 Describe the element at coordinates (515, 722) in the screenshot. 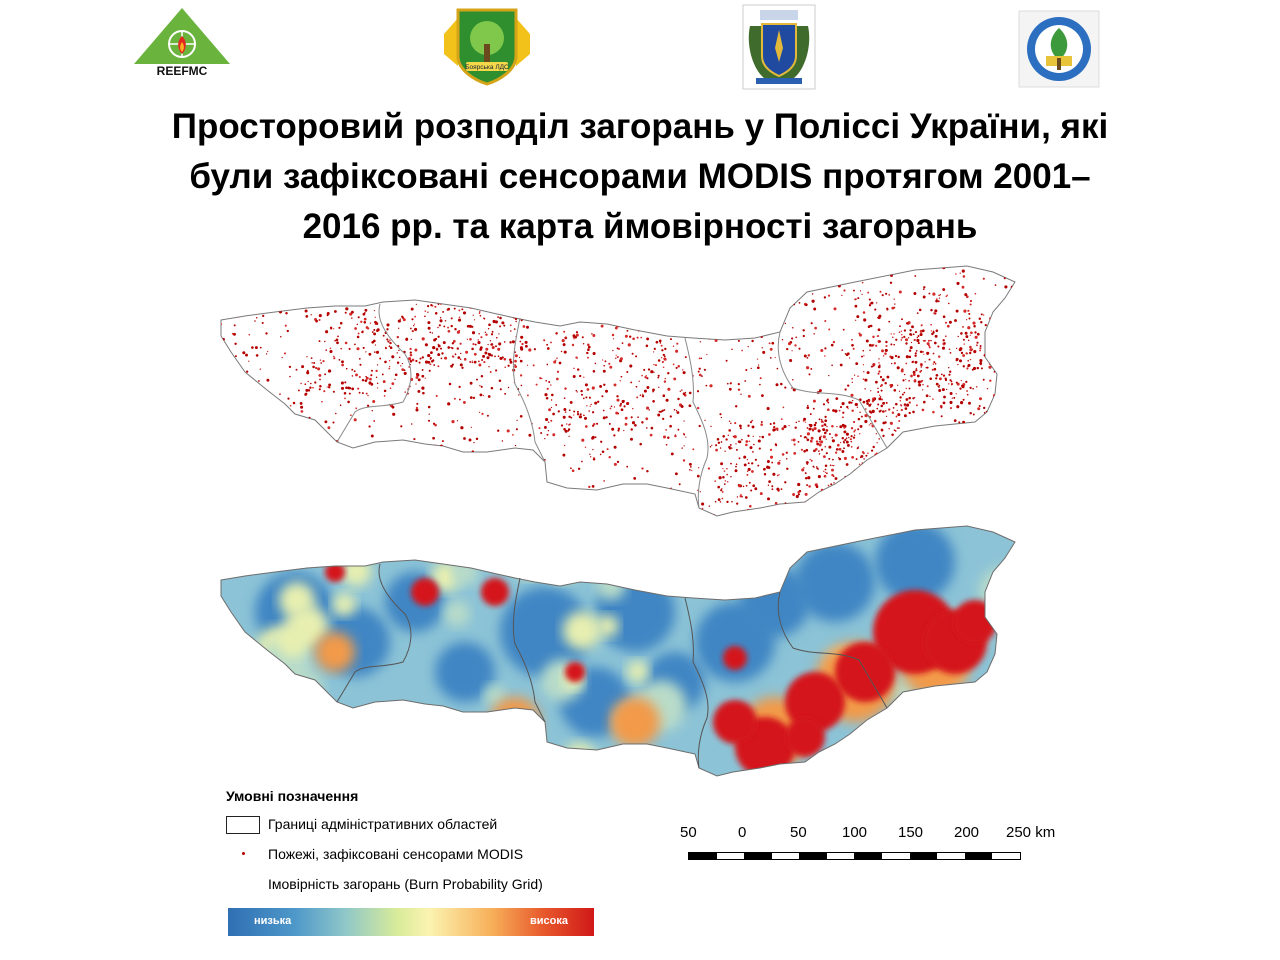

I see `probability-blob` at that location.